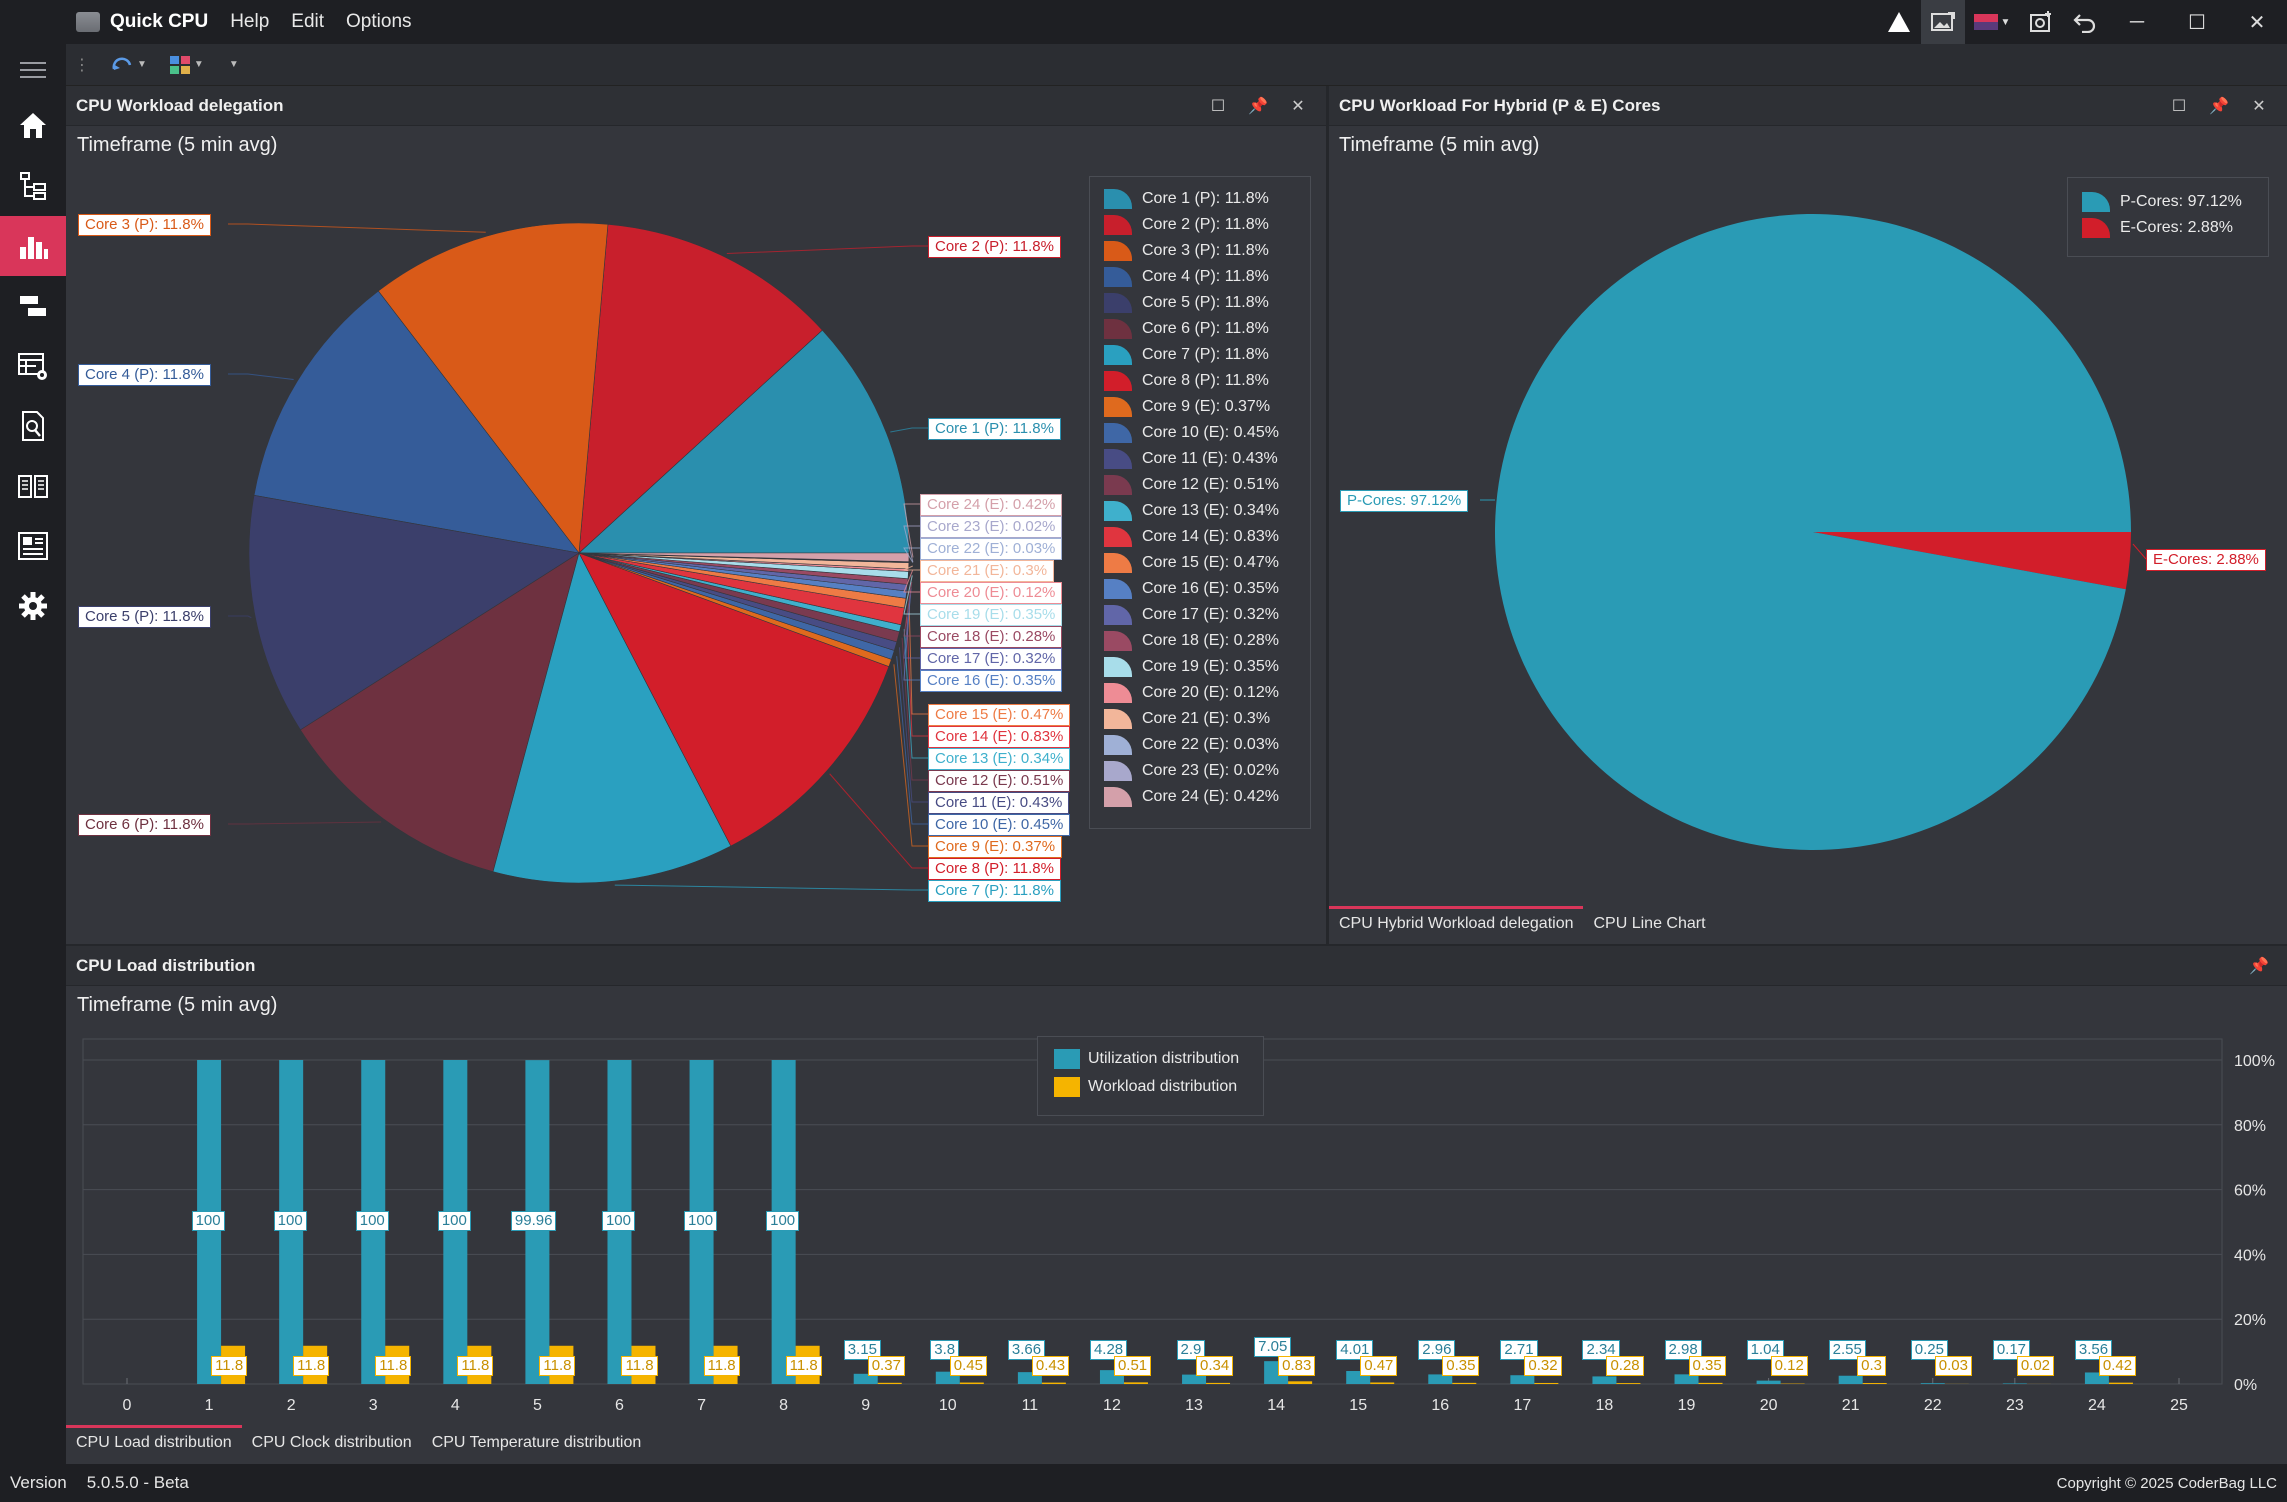 The image size is (2287, 1502). I want to click on legend-item-core-12-e: Core 12 (E): 0.51%, so click(1191, 485).